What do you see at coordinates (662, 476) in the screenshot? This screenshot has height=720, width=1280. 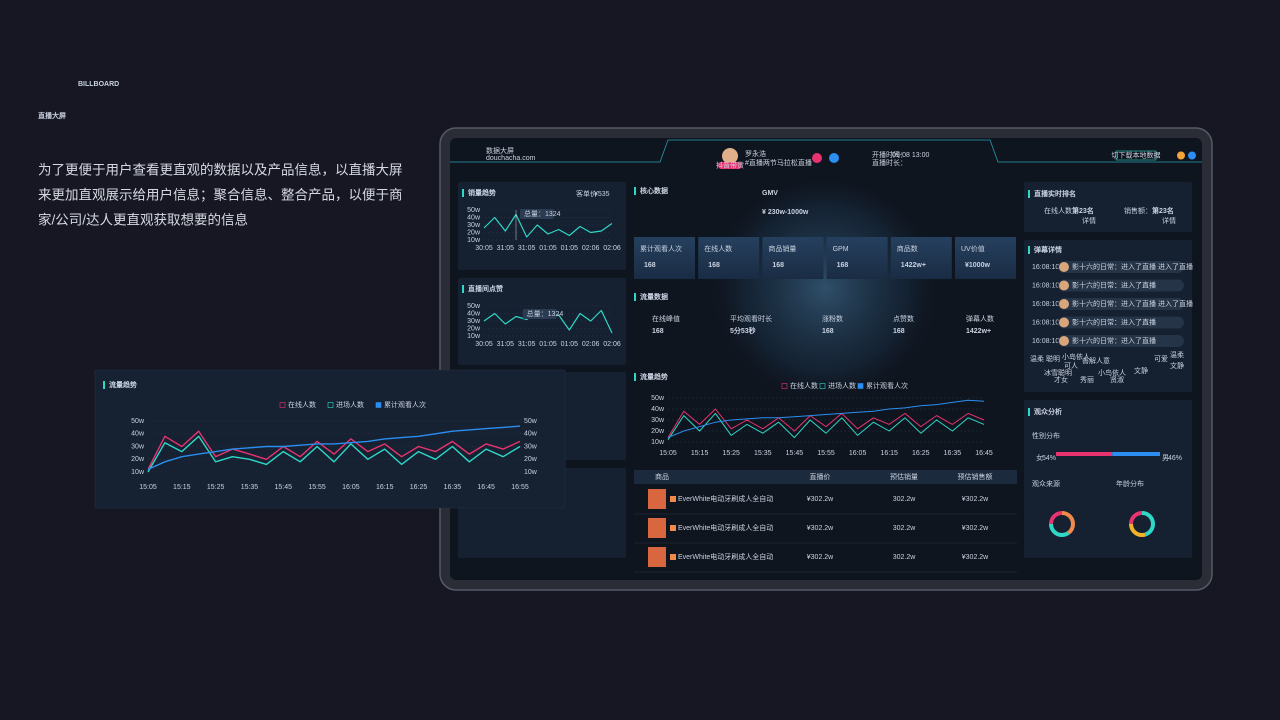 I see `table-header-cell: 商品` at bounding box center [662, 476].